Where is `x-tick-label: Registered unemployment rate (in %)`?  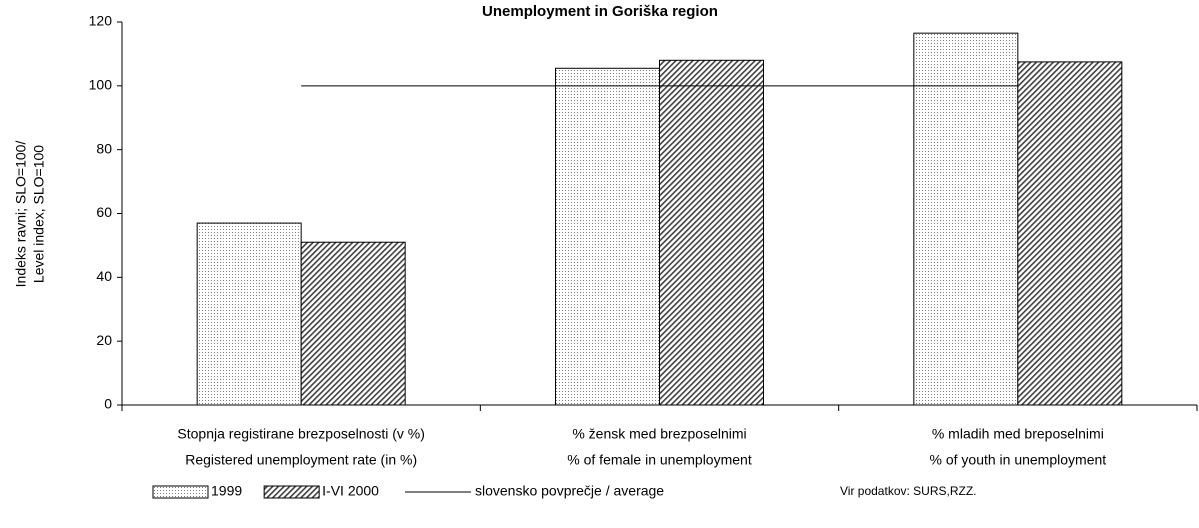
x-tick-label: Registered unemployment rate (in %) is located at coordinates (301, 460).